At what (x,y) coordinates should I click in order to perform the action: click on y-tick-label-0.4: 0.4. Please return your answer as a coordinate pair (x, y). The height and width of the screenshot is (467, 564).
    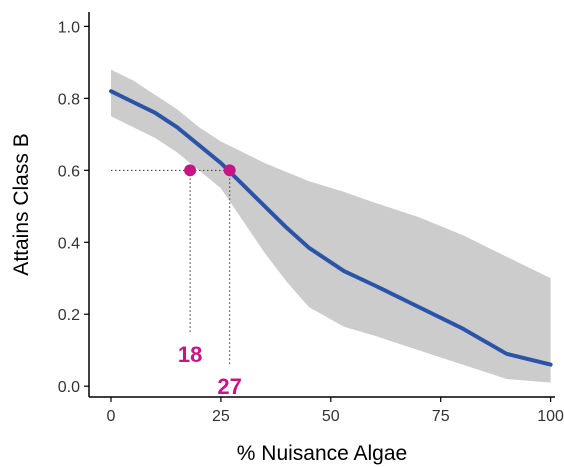
    Looking at the image, I should click on (69, 243).